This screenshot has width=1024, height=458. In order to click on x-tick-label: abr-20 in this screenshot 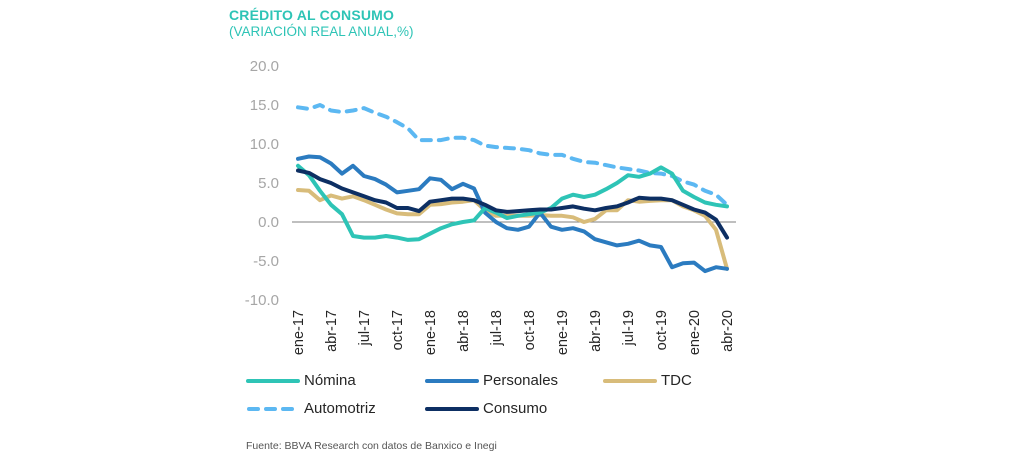, I will do `click(728, 331)`.